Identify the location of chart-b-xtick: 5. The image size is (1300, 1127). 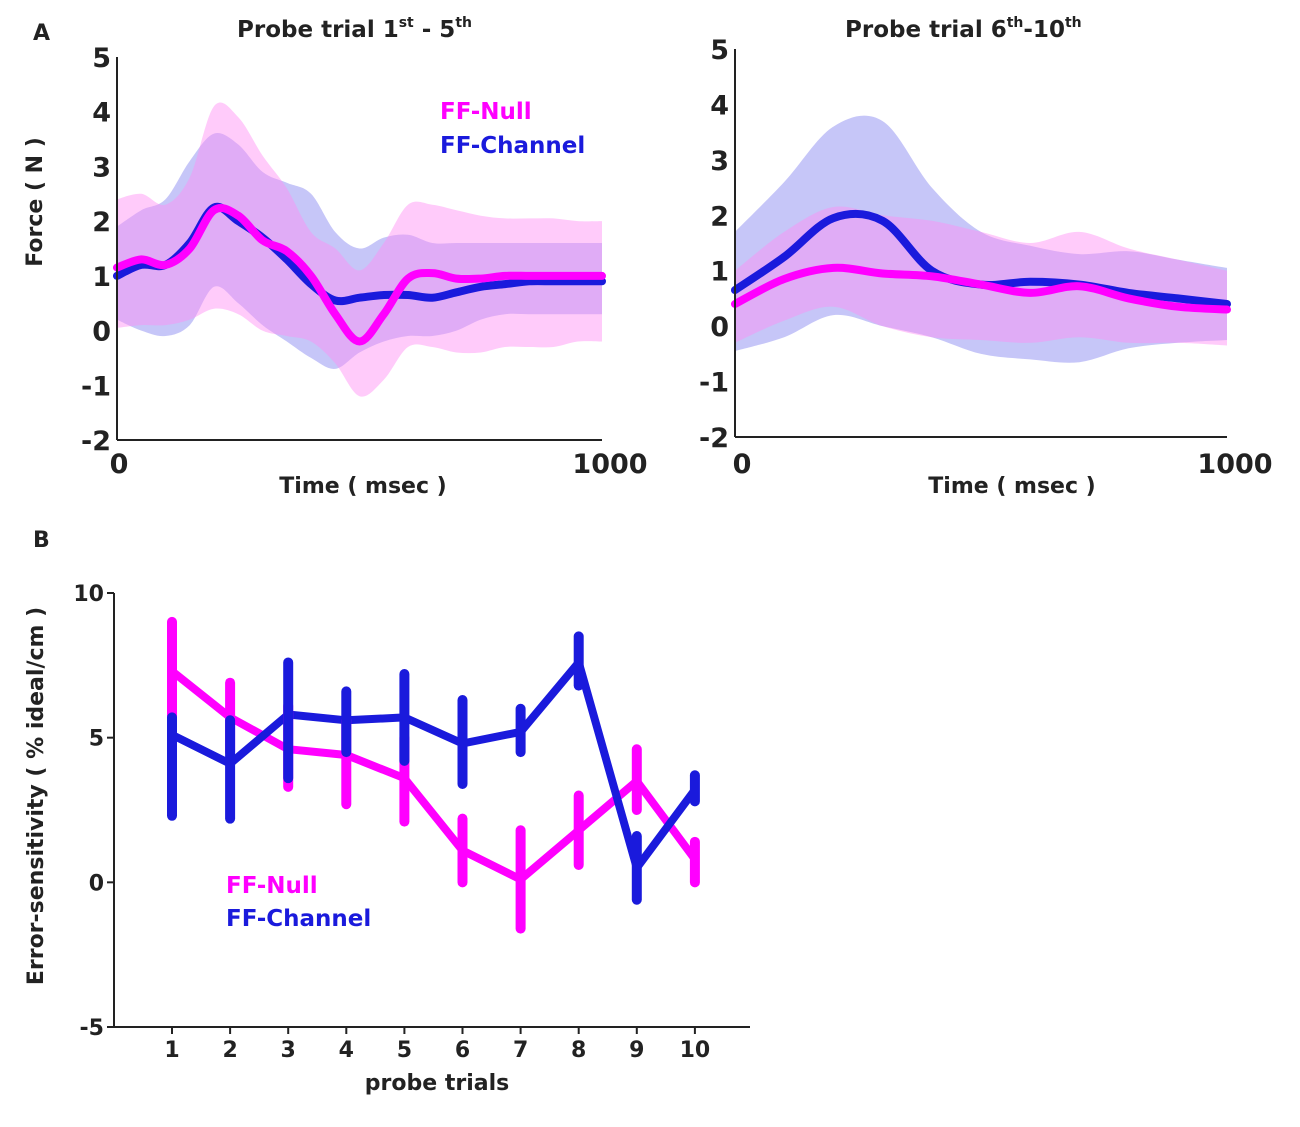
(404, 1050).